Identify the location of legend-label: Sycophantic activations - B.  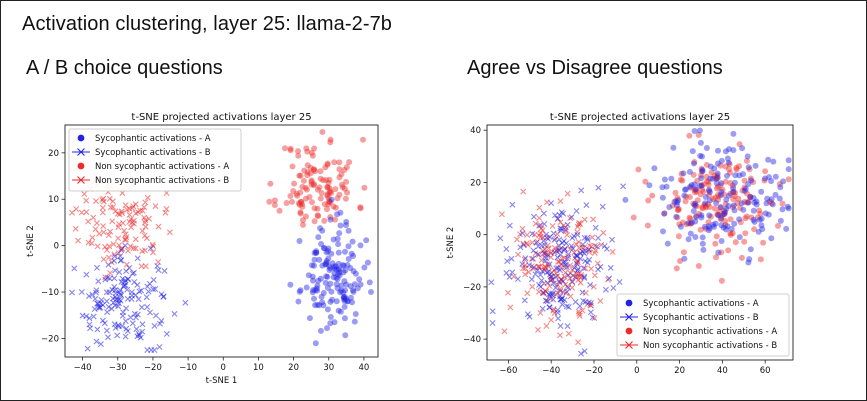
(153, 153).